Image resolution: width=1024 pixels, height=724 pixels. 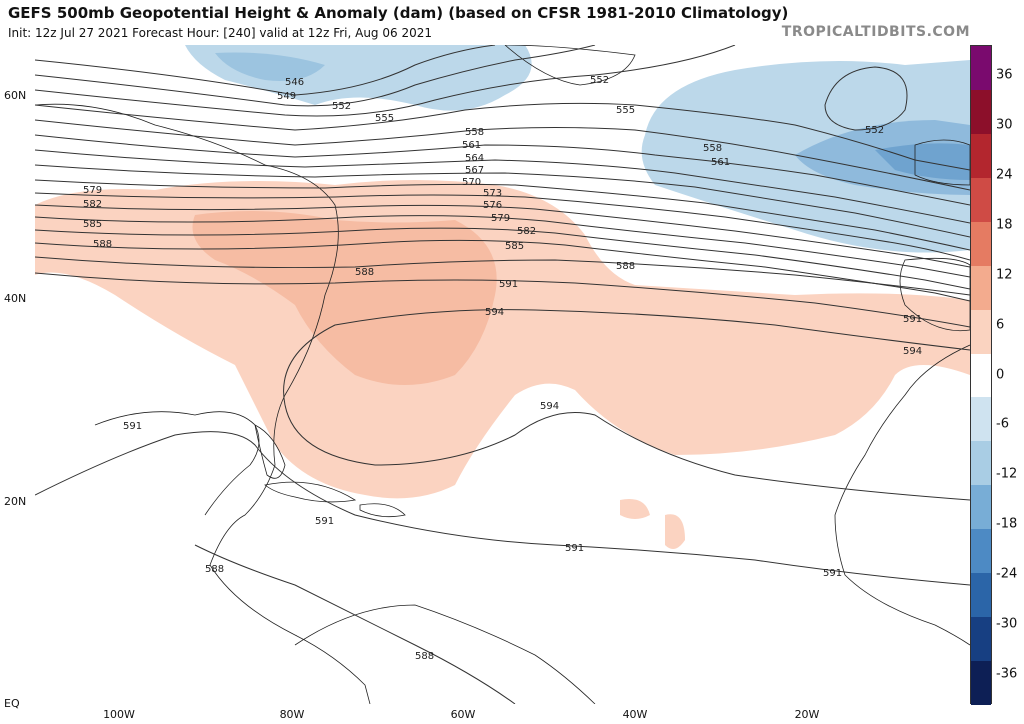 What do you see at coordinates (119, 714) in the screenshot?
I see `lon-label-100w: 100W` at bounding box center [119, 714].